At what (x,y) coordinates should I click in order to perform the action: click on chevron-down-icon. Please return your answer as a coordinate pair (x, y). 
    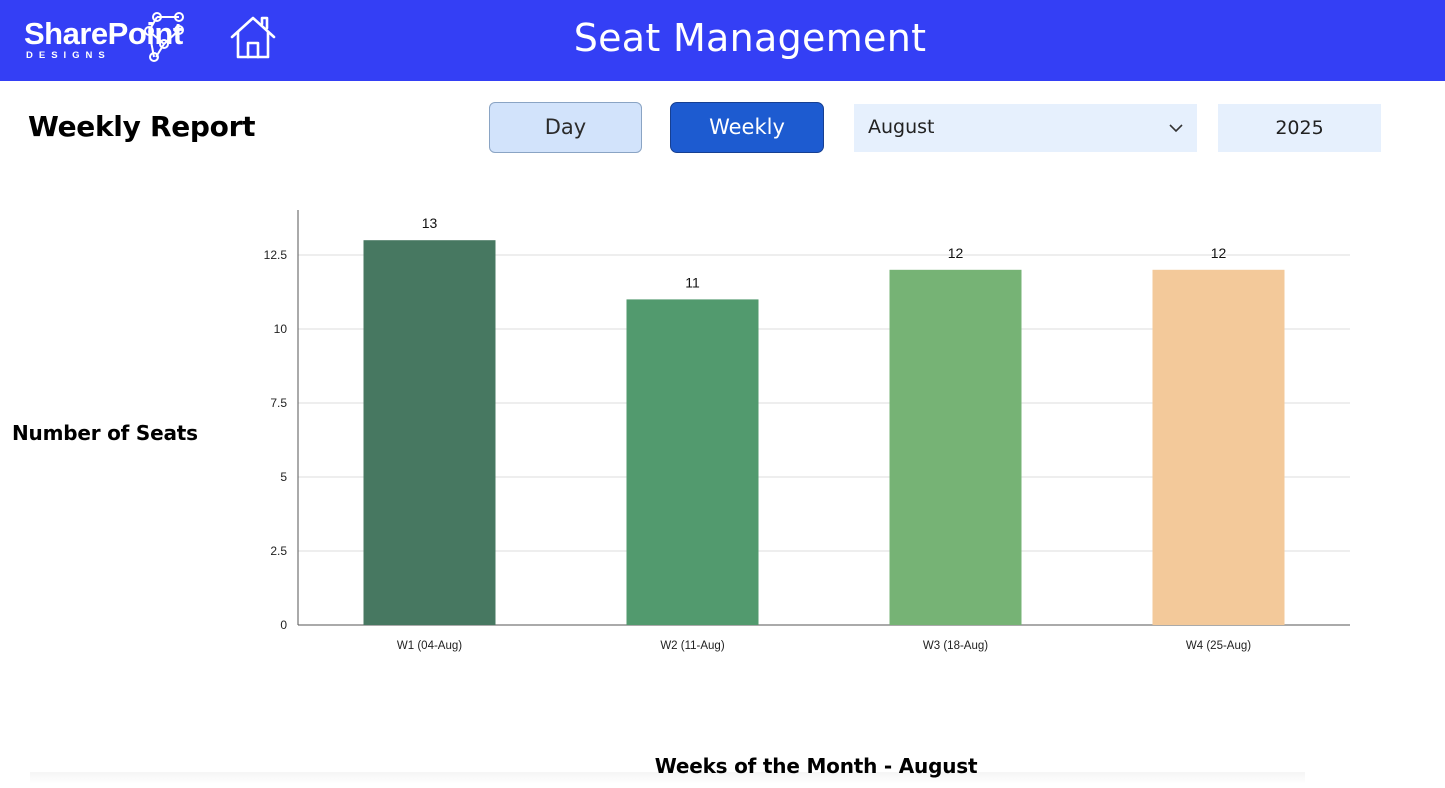
    Looking at the image, I should click on (1176, 128).